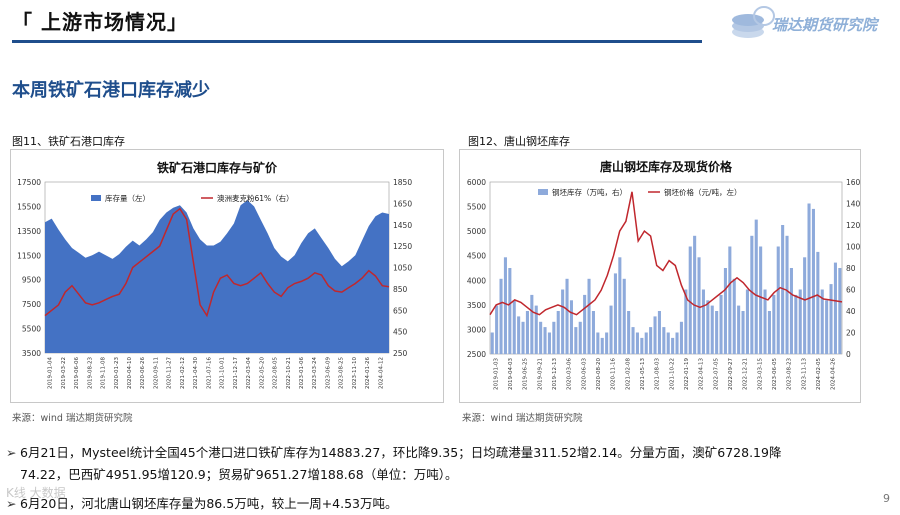 The height and width of the screenshot is (515, 900). What do you see at coordinates (31, 280) in the screenshot?
I see `y-left-tick-label: 9500` at bounding box center [31, 280].